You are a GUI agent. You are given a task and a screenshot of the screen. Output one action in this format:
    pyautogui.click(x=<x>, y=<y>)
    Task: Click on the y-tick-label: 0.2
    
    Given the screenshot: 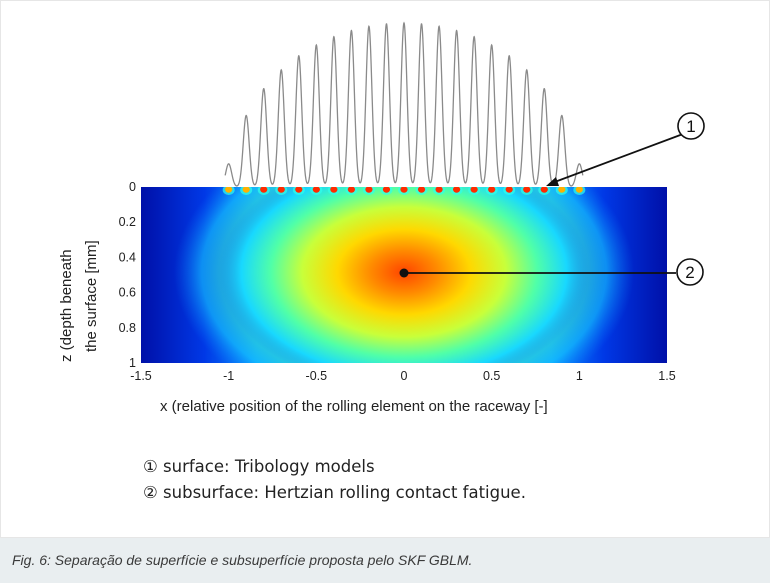 What is the action you would take?
    pyautogui.click(x=127, y=222)
    